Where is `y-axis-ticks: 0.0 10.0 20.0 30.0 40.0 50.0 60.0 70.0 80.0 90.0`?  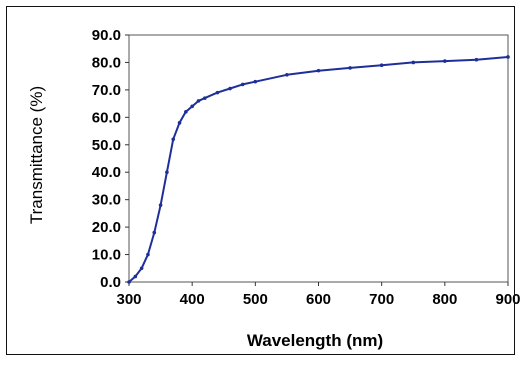
y-axis-ticks: 0.0 10.0 20.0 30.0 40.0 50.0 60.0 70.0 80.0 90.0 is located at coordinates (110, 159).